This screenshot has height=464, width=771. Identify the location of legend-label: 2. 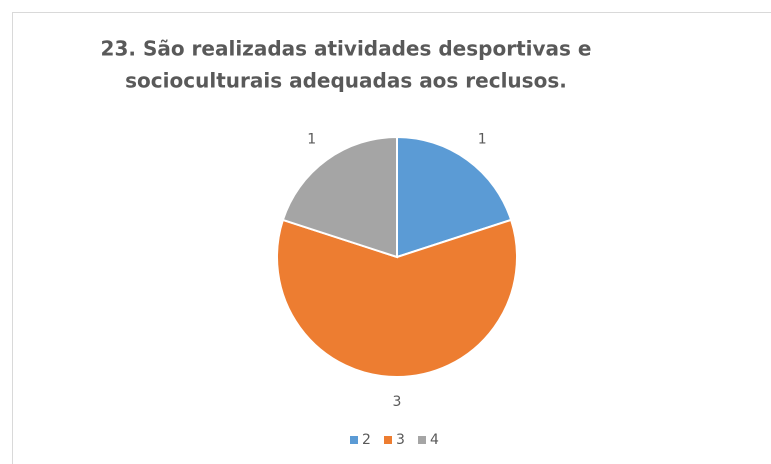
(366, 440).